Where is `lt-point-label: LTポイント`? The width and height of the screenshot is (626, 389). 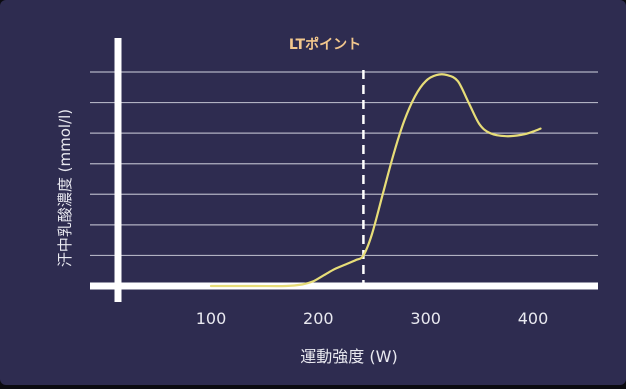 lt-point-label: LTポイント is located at coordinates (325, 44).